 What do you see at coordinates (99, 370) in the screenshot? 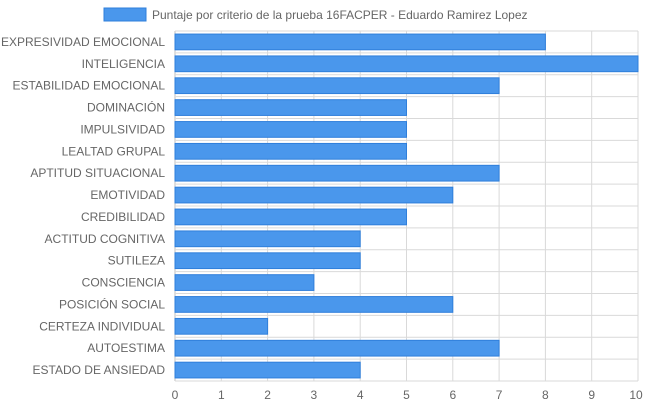
I see `category-label: ESTADO DE ANSIEDAD` at bounding box center [99, 370].